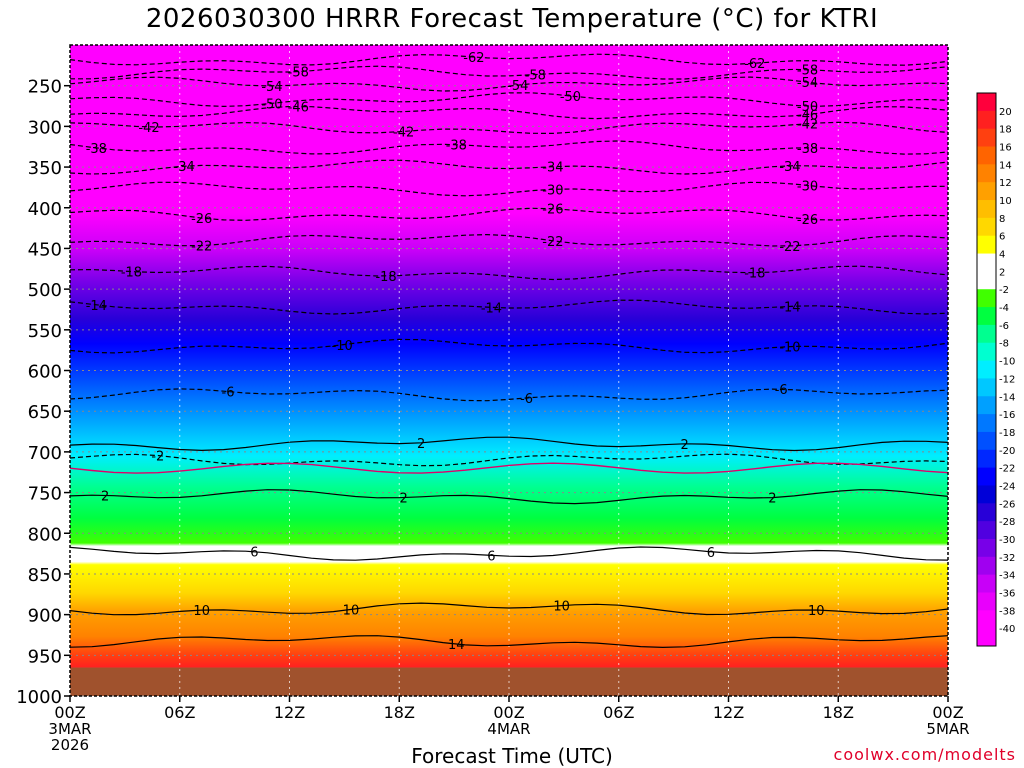 This screenshot has width=1024, height=768. I want to click on isotherm-label: 14, so click(456, 645).